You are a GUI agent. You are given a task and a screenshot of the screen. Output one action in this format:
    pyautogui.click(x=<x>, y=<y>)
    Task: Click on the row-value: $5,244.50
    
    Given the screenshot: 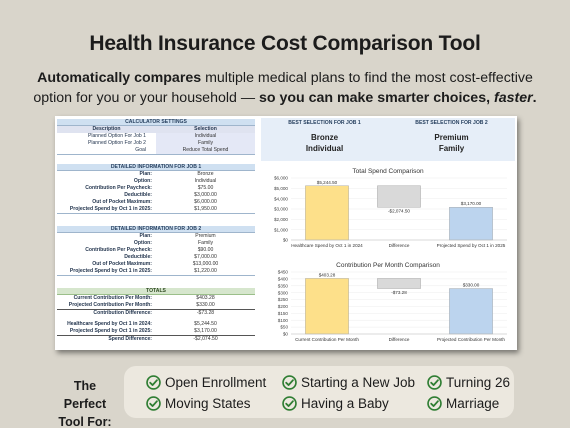 What is the action you would take?
    pyautogui.click(x=205, y=324)
    